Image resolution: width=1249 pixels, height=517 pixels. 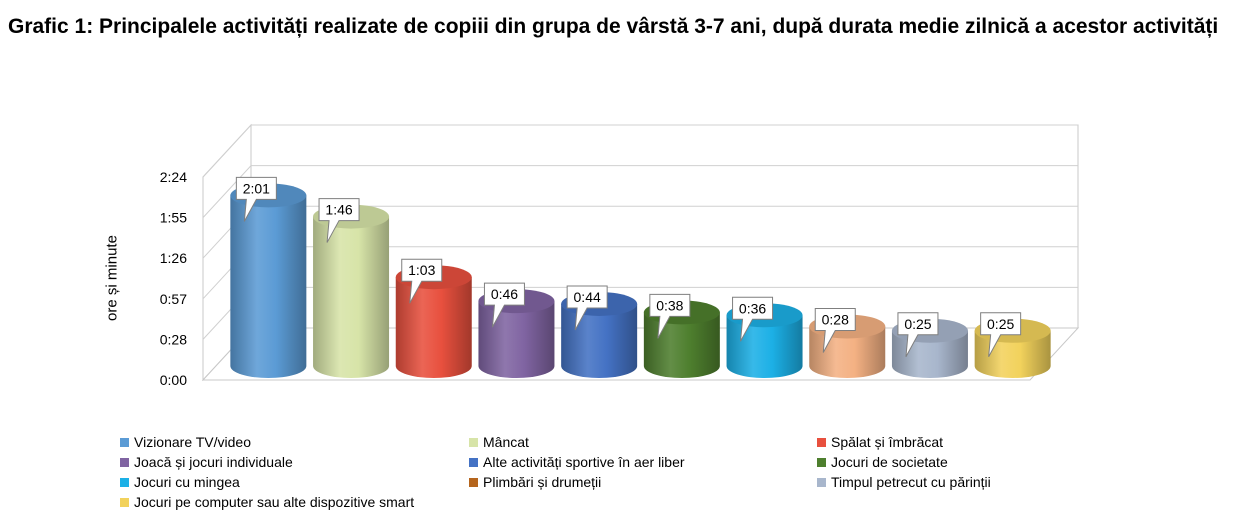 I want to click on data-label: 0:28, so click(x=835, y=320).